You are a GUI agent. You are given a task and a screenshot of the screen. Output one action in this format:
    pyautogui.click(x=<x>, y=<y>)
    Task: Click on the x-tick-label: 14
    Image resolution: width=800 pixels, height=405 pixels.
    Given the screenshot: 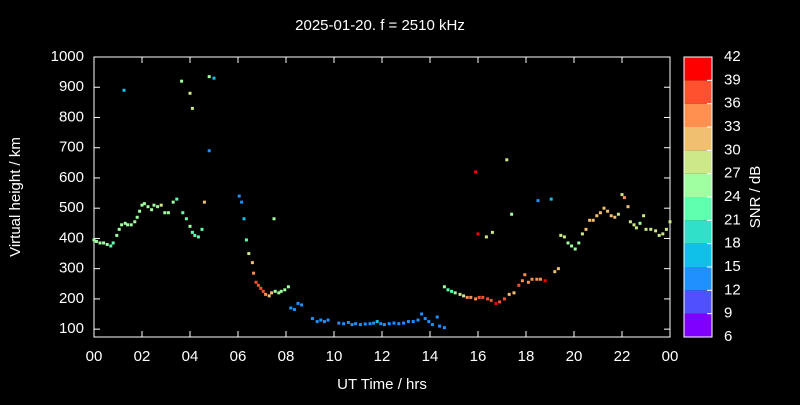 What is the action you would take?
    pyautogui.click(x=430, y=356)
    